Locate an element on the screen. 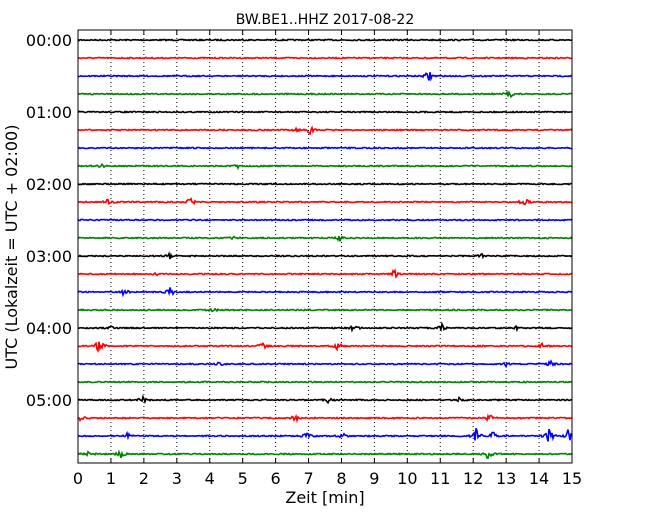 The image size is (650, 520). chart-title: BW.BE1..HHZ 2017-08-22 is located at coordinates (325, 20).